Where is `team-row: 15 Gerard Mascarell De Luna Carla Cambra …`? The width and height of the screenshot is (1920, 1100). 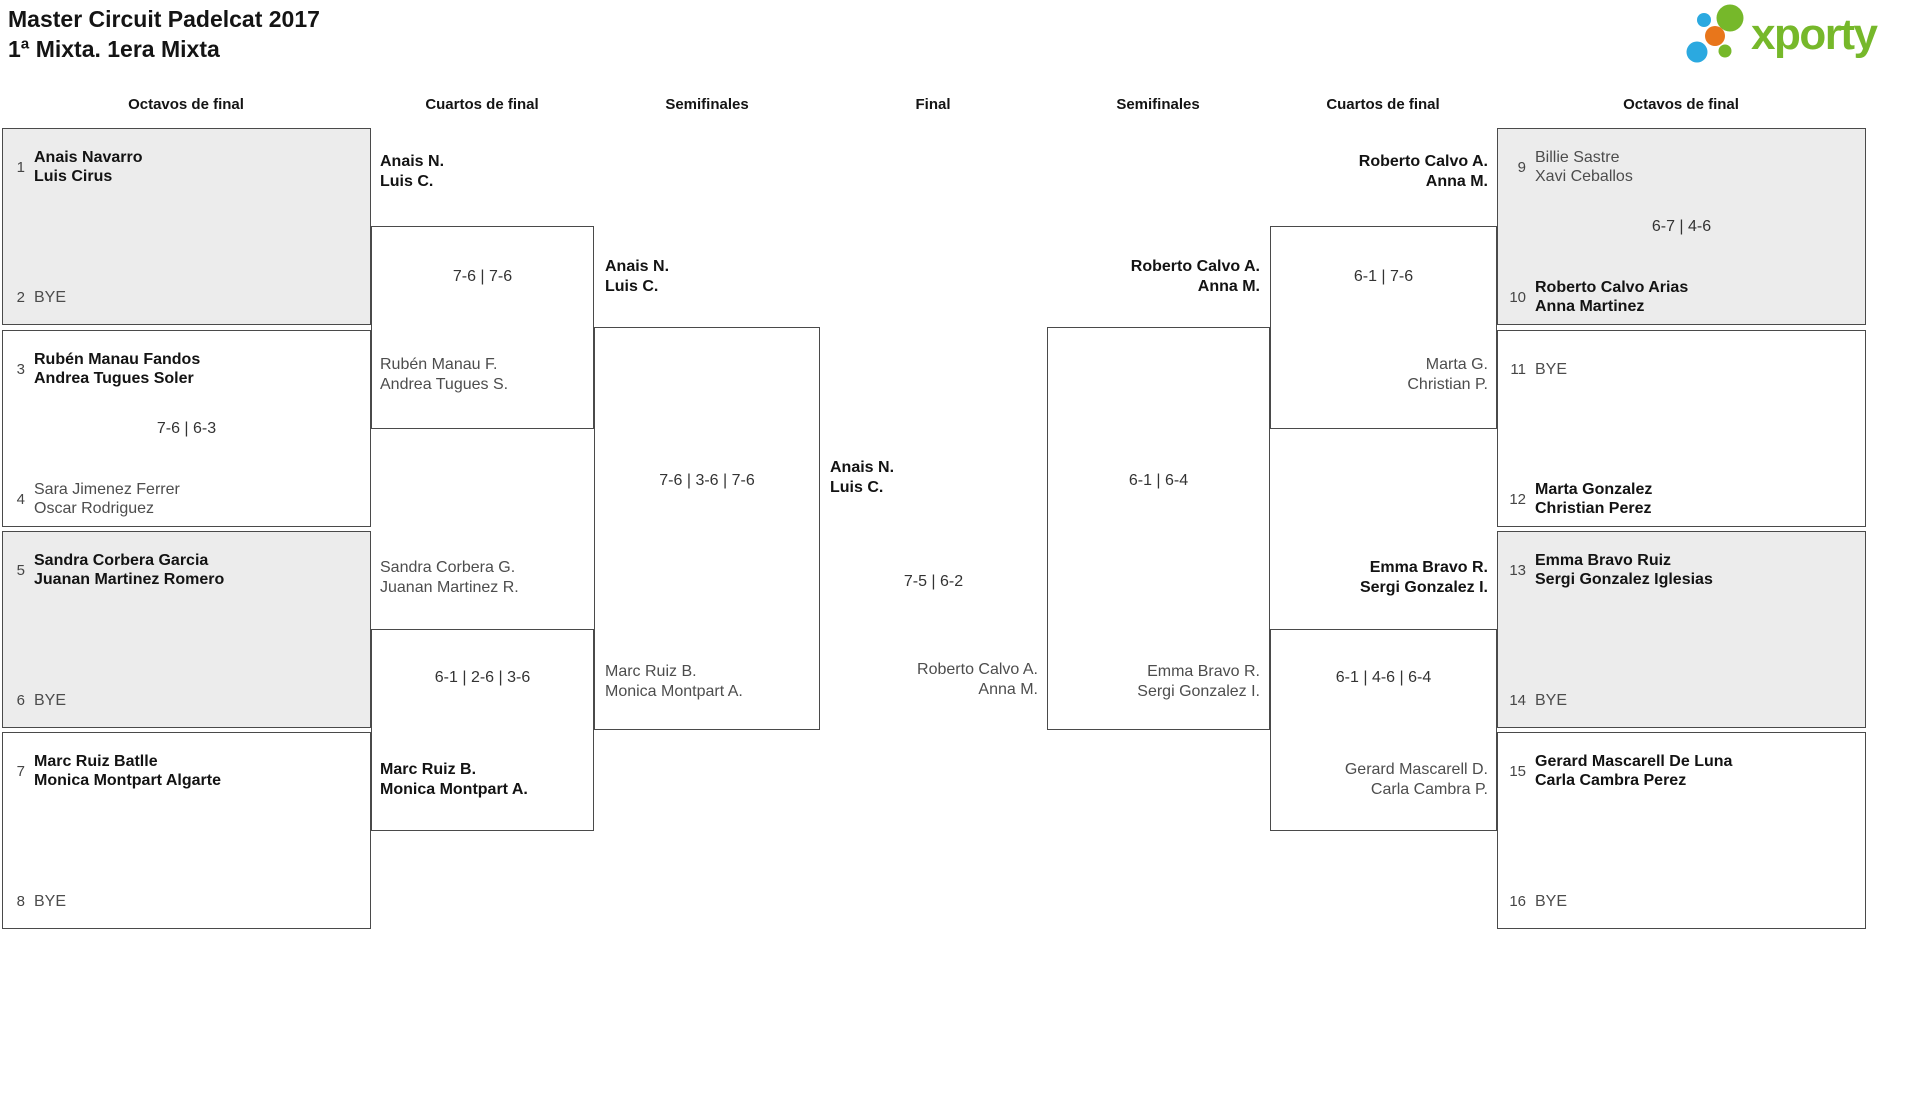
team-row: 15 Gerard Mascarell De Luna Carla Cambra … is located at coordinates (1684, 771).